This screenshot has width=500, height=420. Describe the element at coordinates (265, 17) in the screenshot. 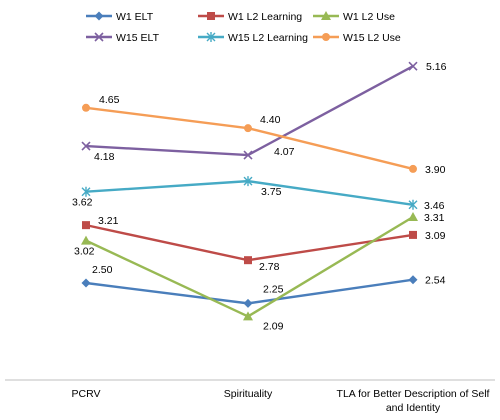

I see `legend-label: W1 L2 Learning` at that location.